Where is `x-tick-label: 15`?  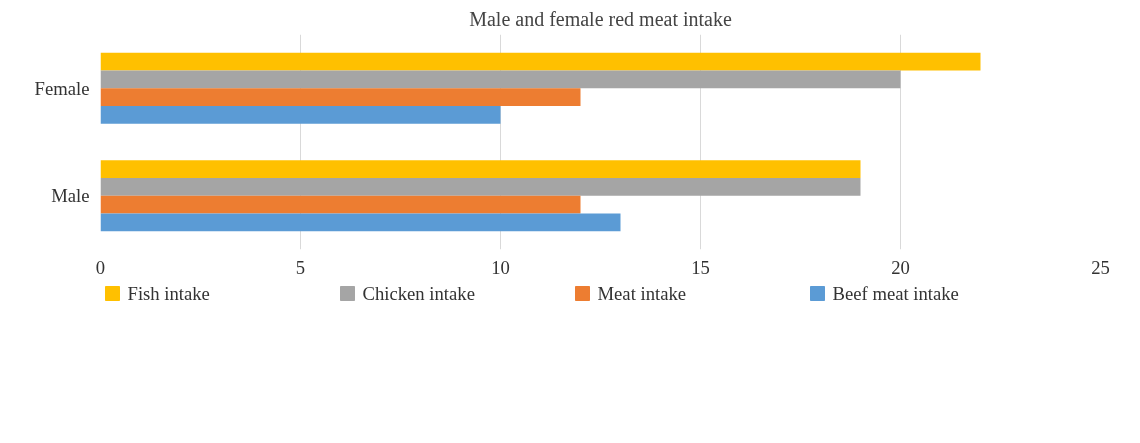
x-tick-label: 15 is located at coordinates (700, 267).